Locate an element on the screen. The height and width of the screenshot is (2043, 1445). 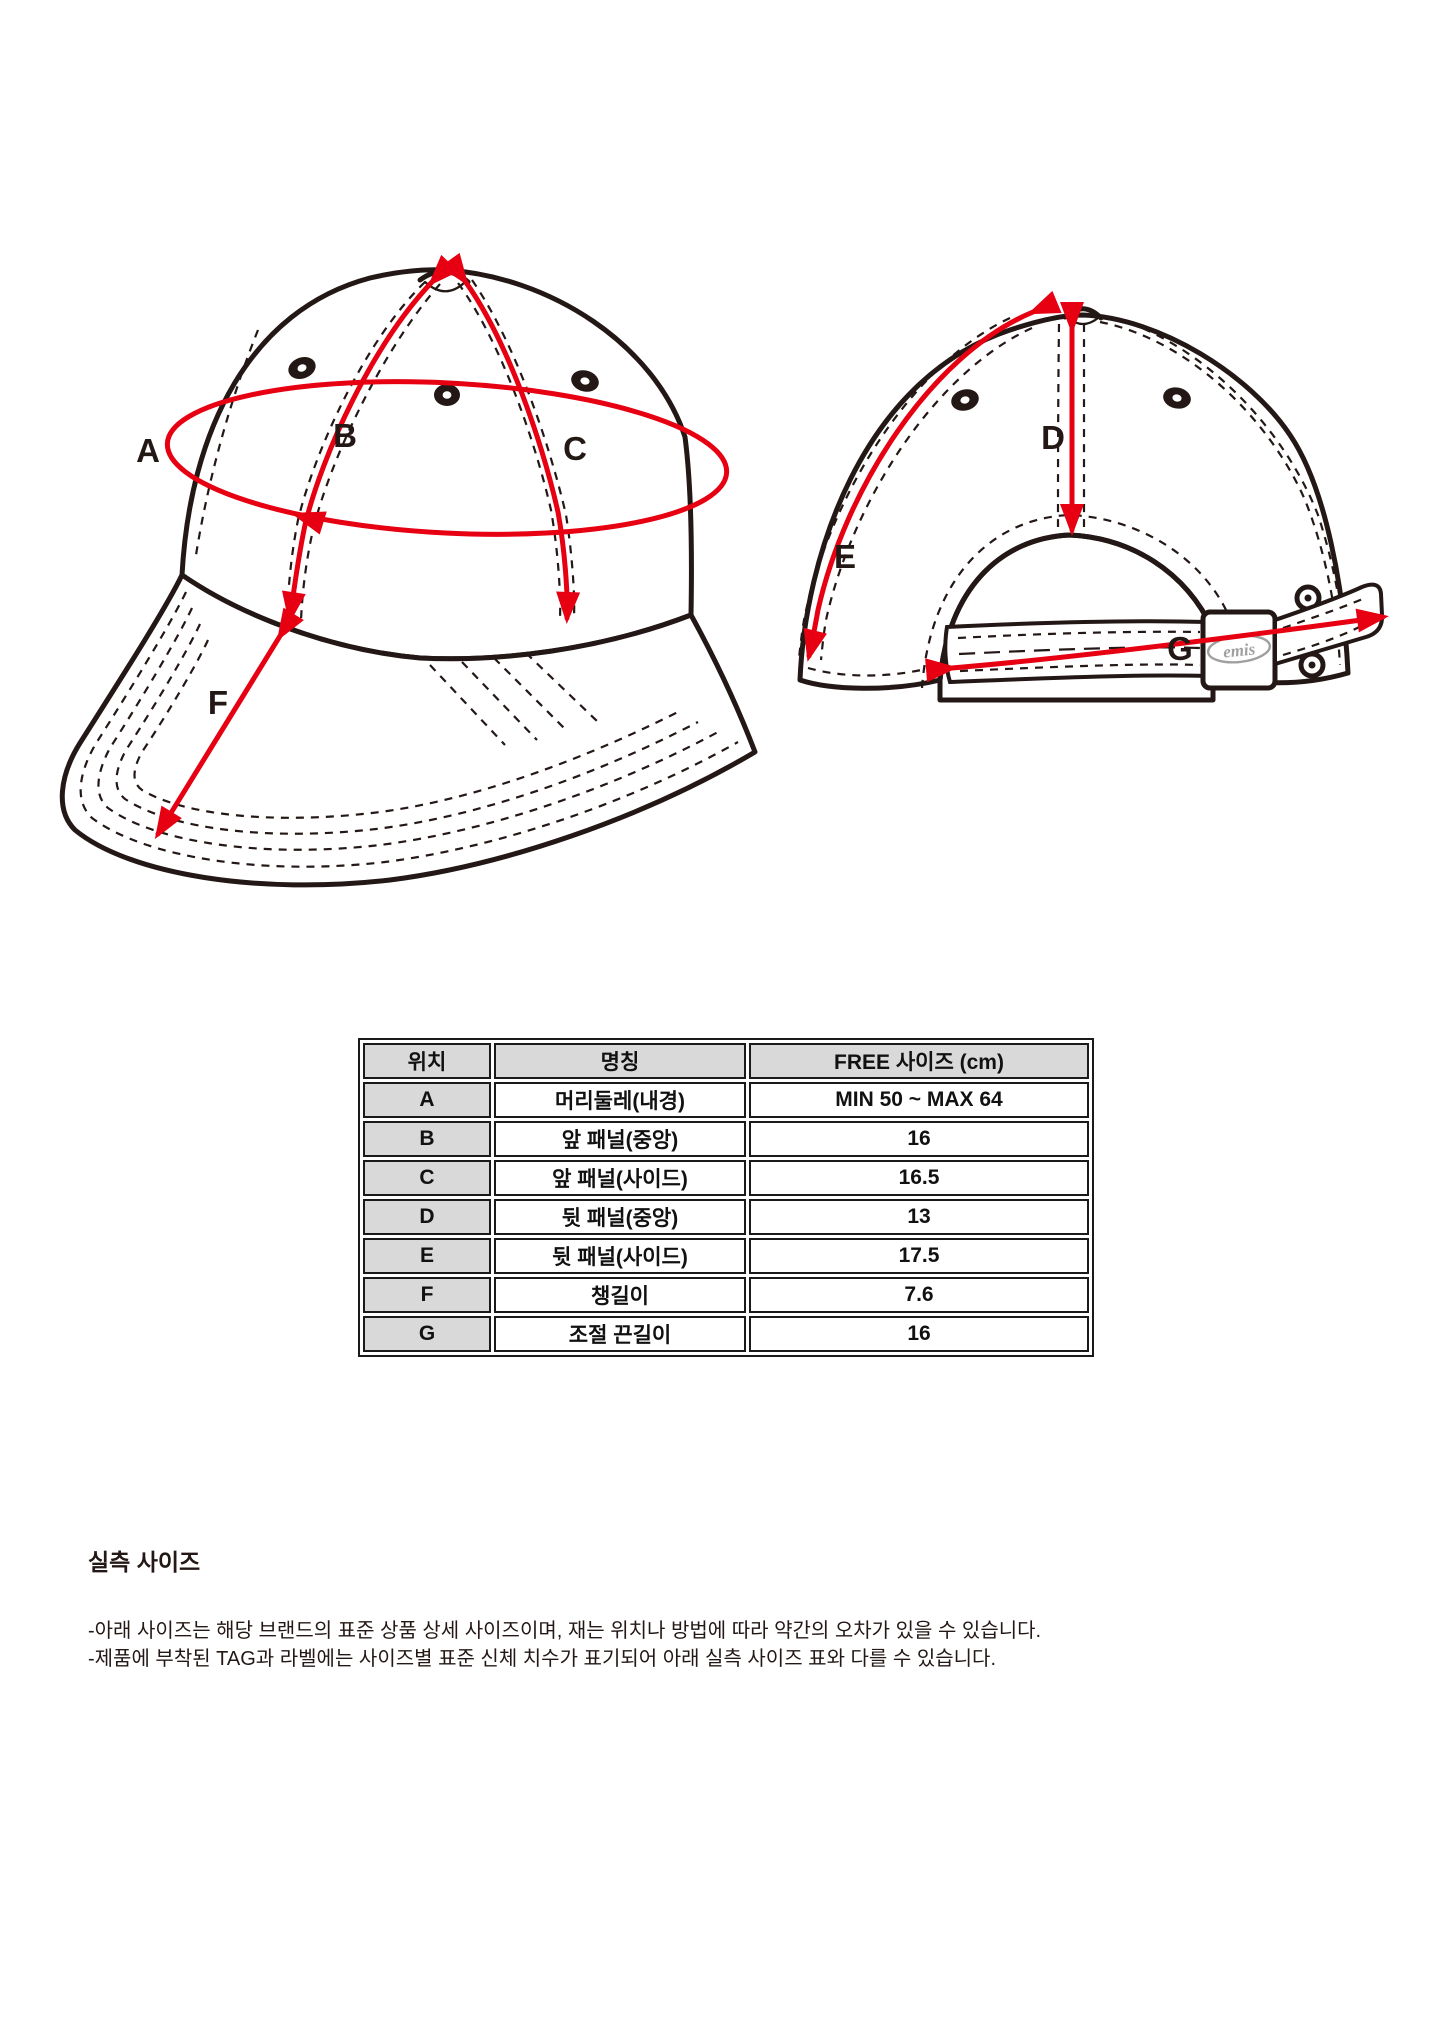
table-header-row: 위치 명칭 FREE 사이즈 (cm) is located at coordinates (726, 1061).